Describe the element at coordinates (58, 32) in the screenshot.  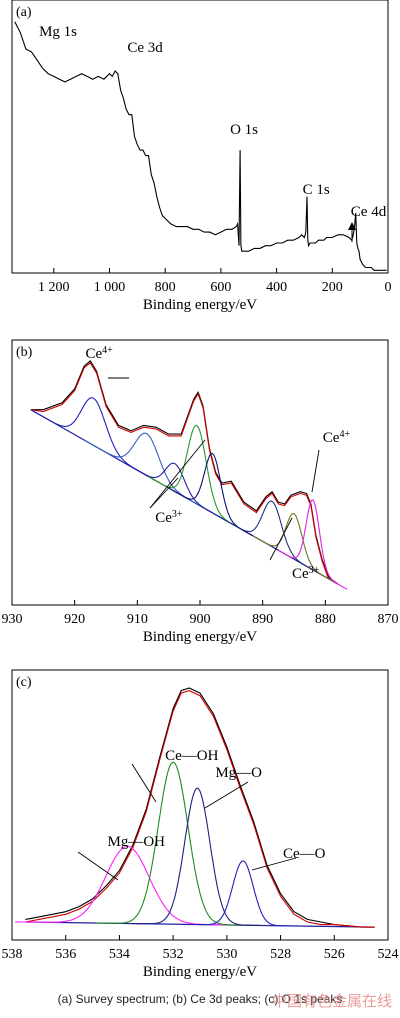
I see `peak-label: Mg 1s` at that location.